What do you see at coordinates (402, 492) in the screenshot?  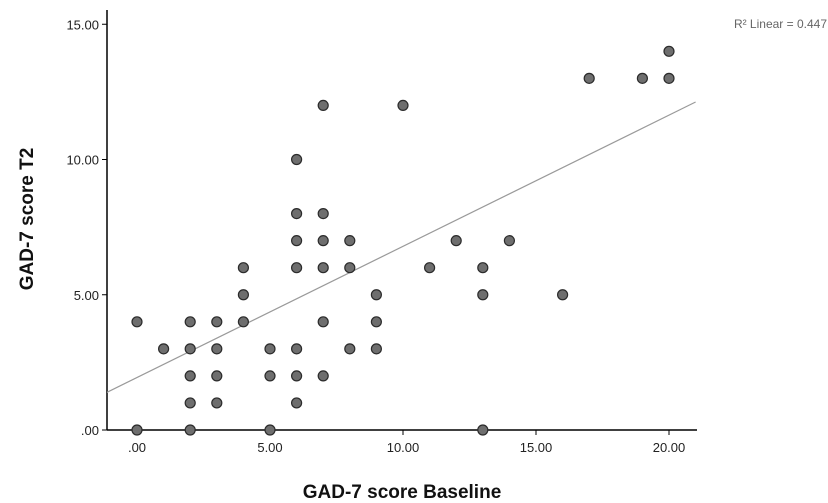 I see `x-axis-title: GAD-7 score Baseline` at bounding box center [402, 492].